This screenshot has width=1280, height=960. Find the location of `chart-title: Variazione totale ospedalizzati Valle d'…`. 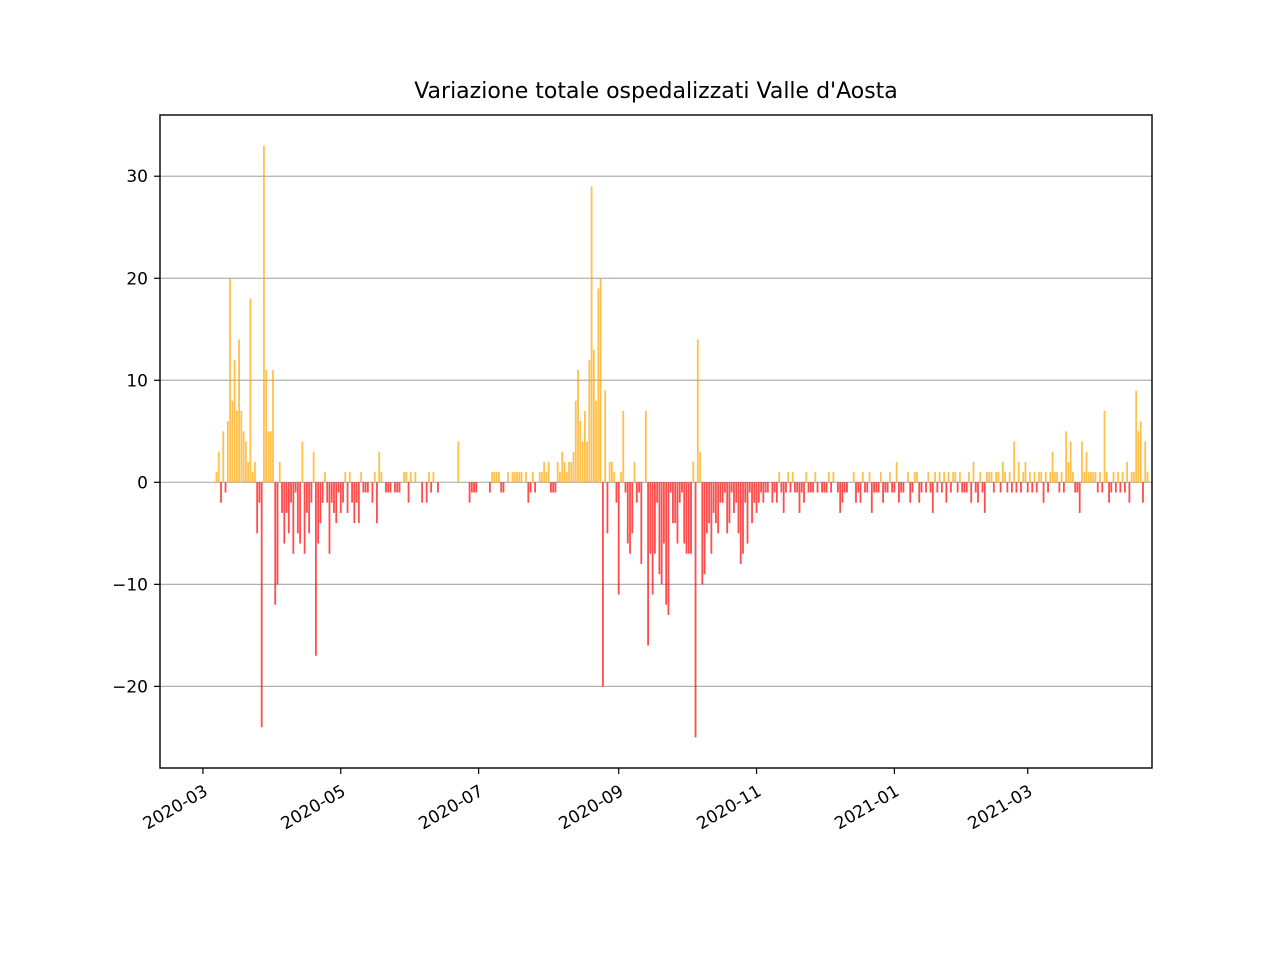

chart-title: Variazione totale ospedalizzati Valle d'… is located at coordinates (656, 91).